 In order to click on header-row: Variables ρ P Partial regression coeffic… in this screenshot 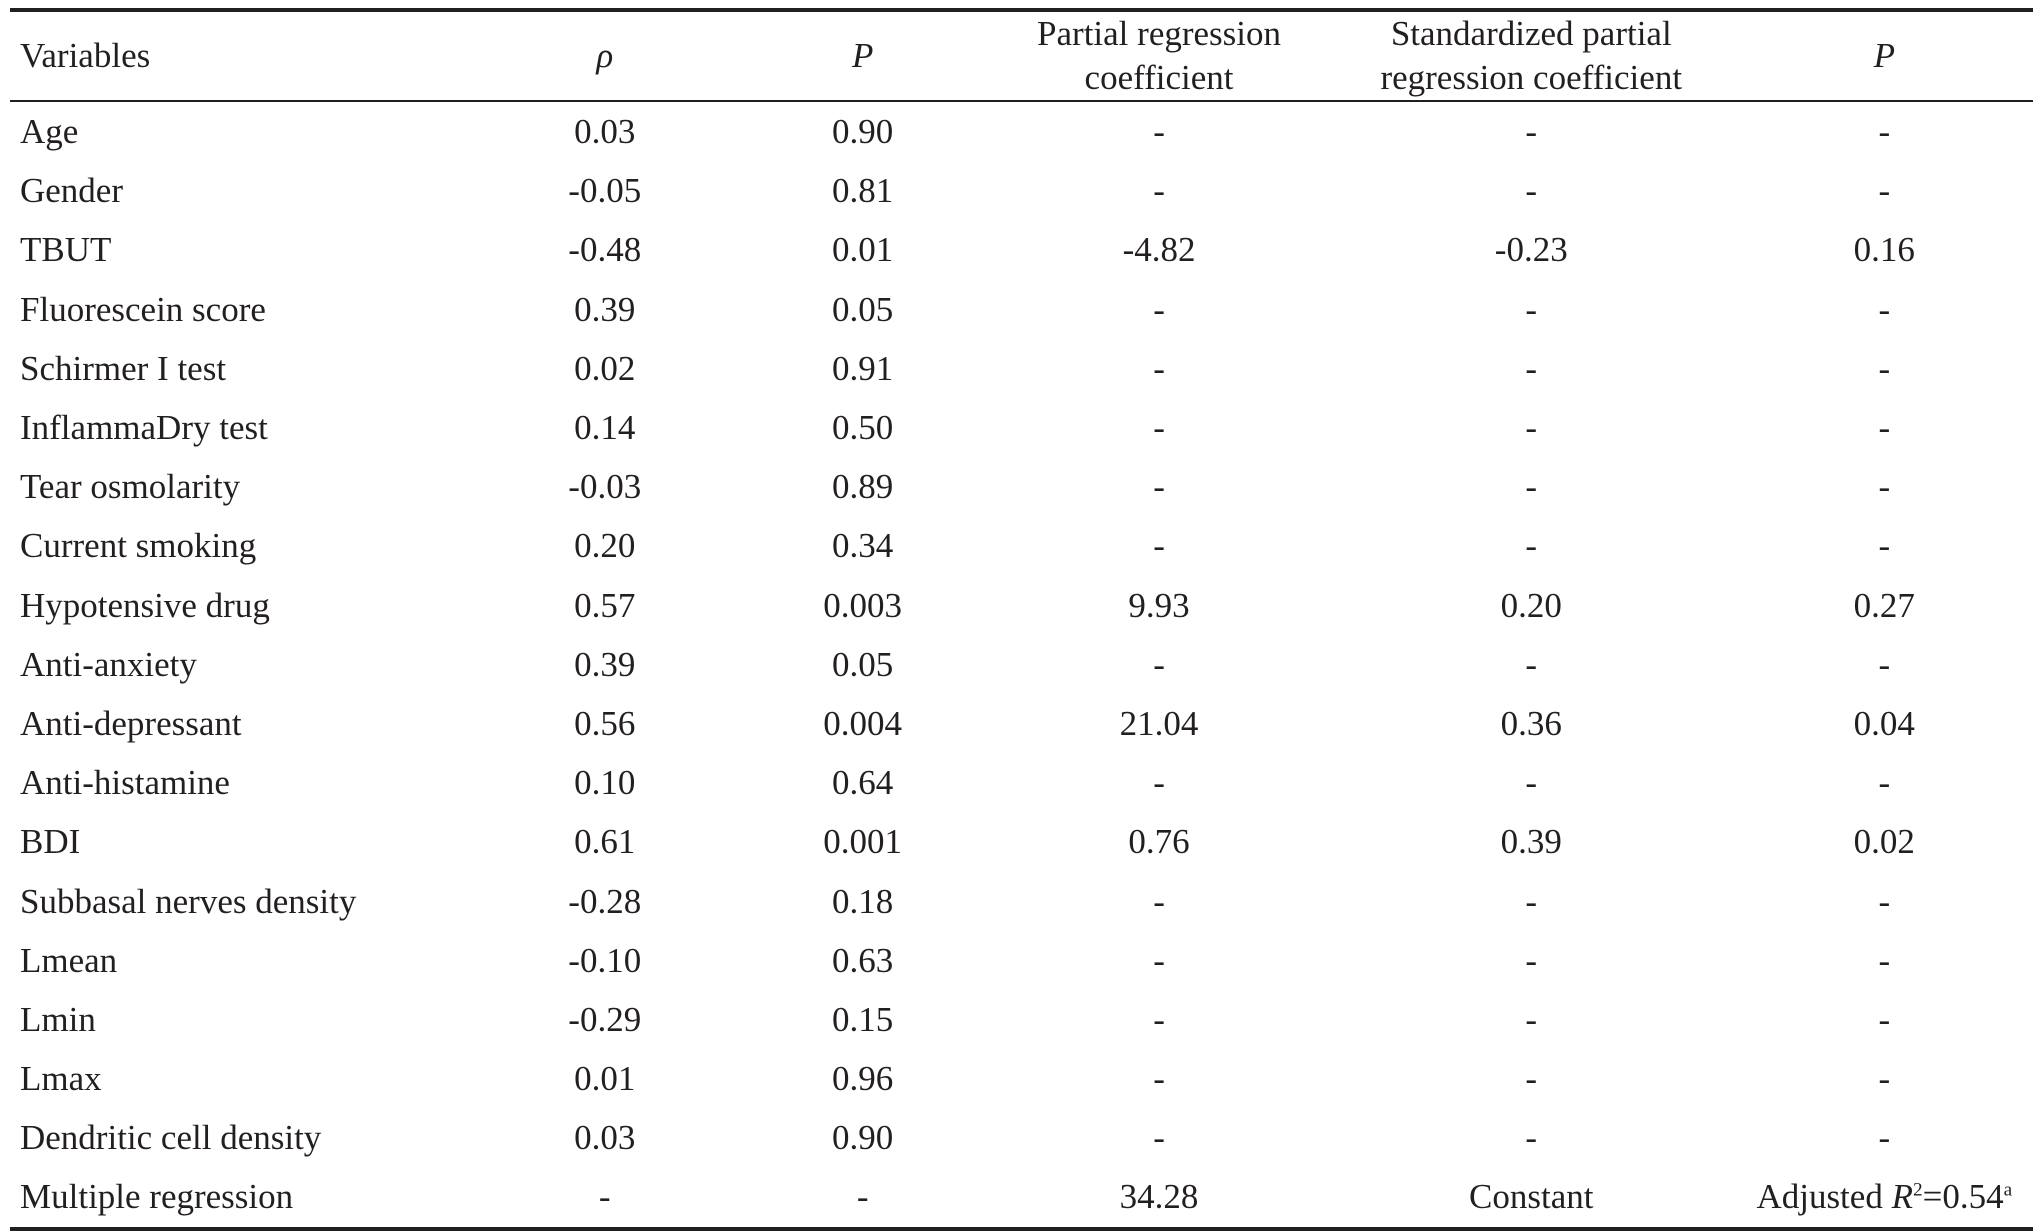, I will do `click(1021, 57)`.